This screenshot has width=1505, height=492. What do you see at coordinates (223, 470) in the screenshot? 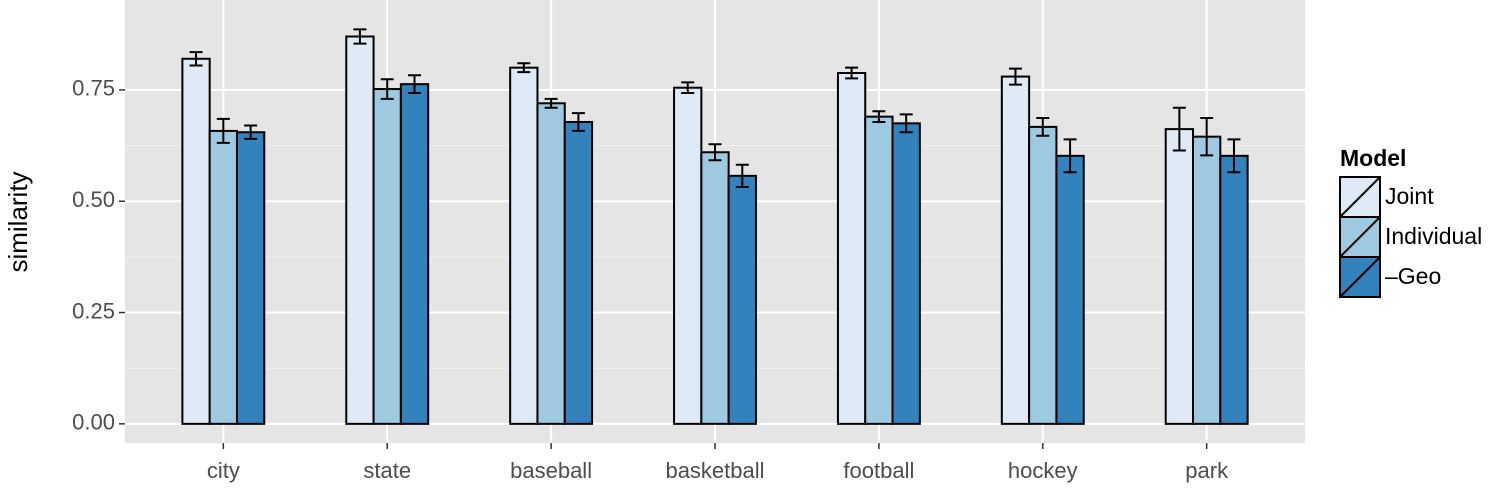
I see `x-tick-label: city` at bounding box center [223, 470].